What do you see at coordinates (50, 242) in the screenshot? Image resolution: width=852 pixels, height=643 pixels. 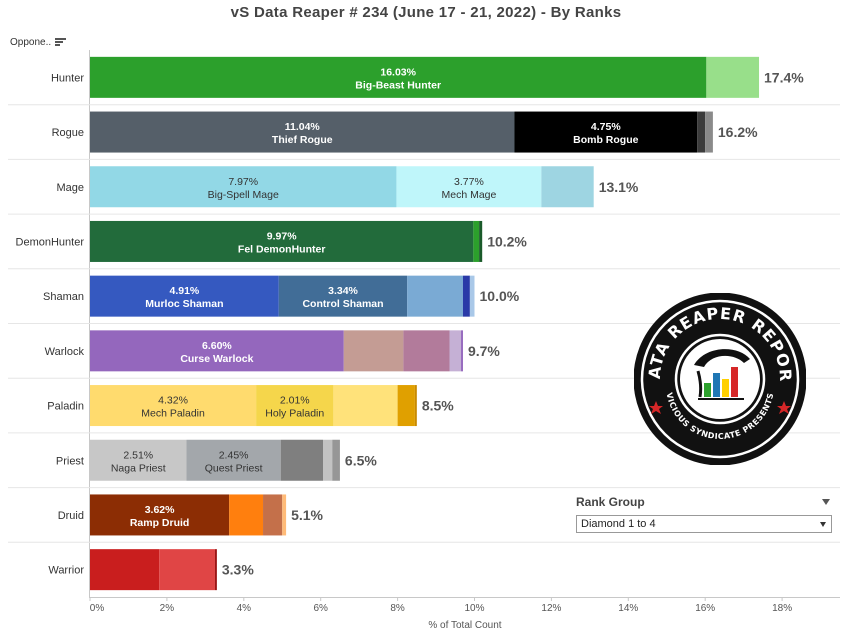 I see `category-label: DemonHunter` at bounding box center [50, 242].